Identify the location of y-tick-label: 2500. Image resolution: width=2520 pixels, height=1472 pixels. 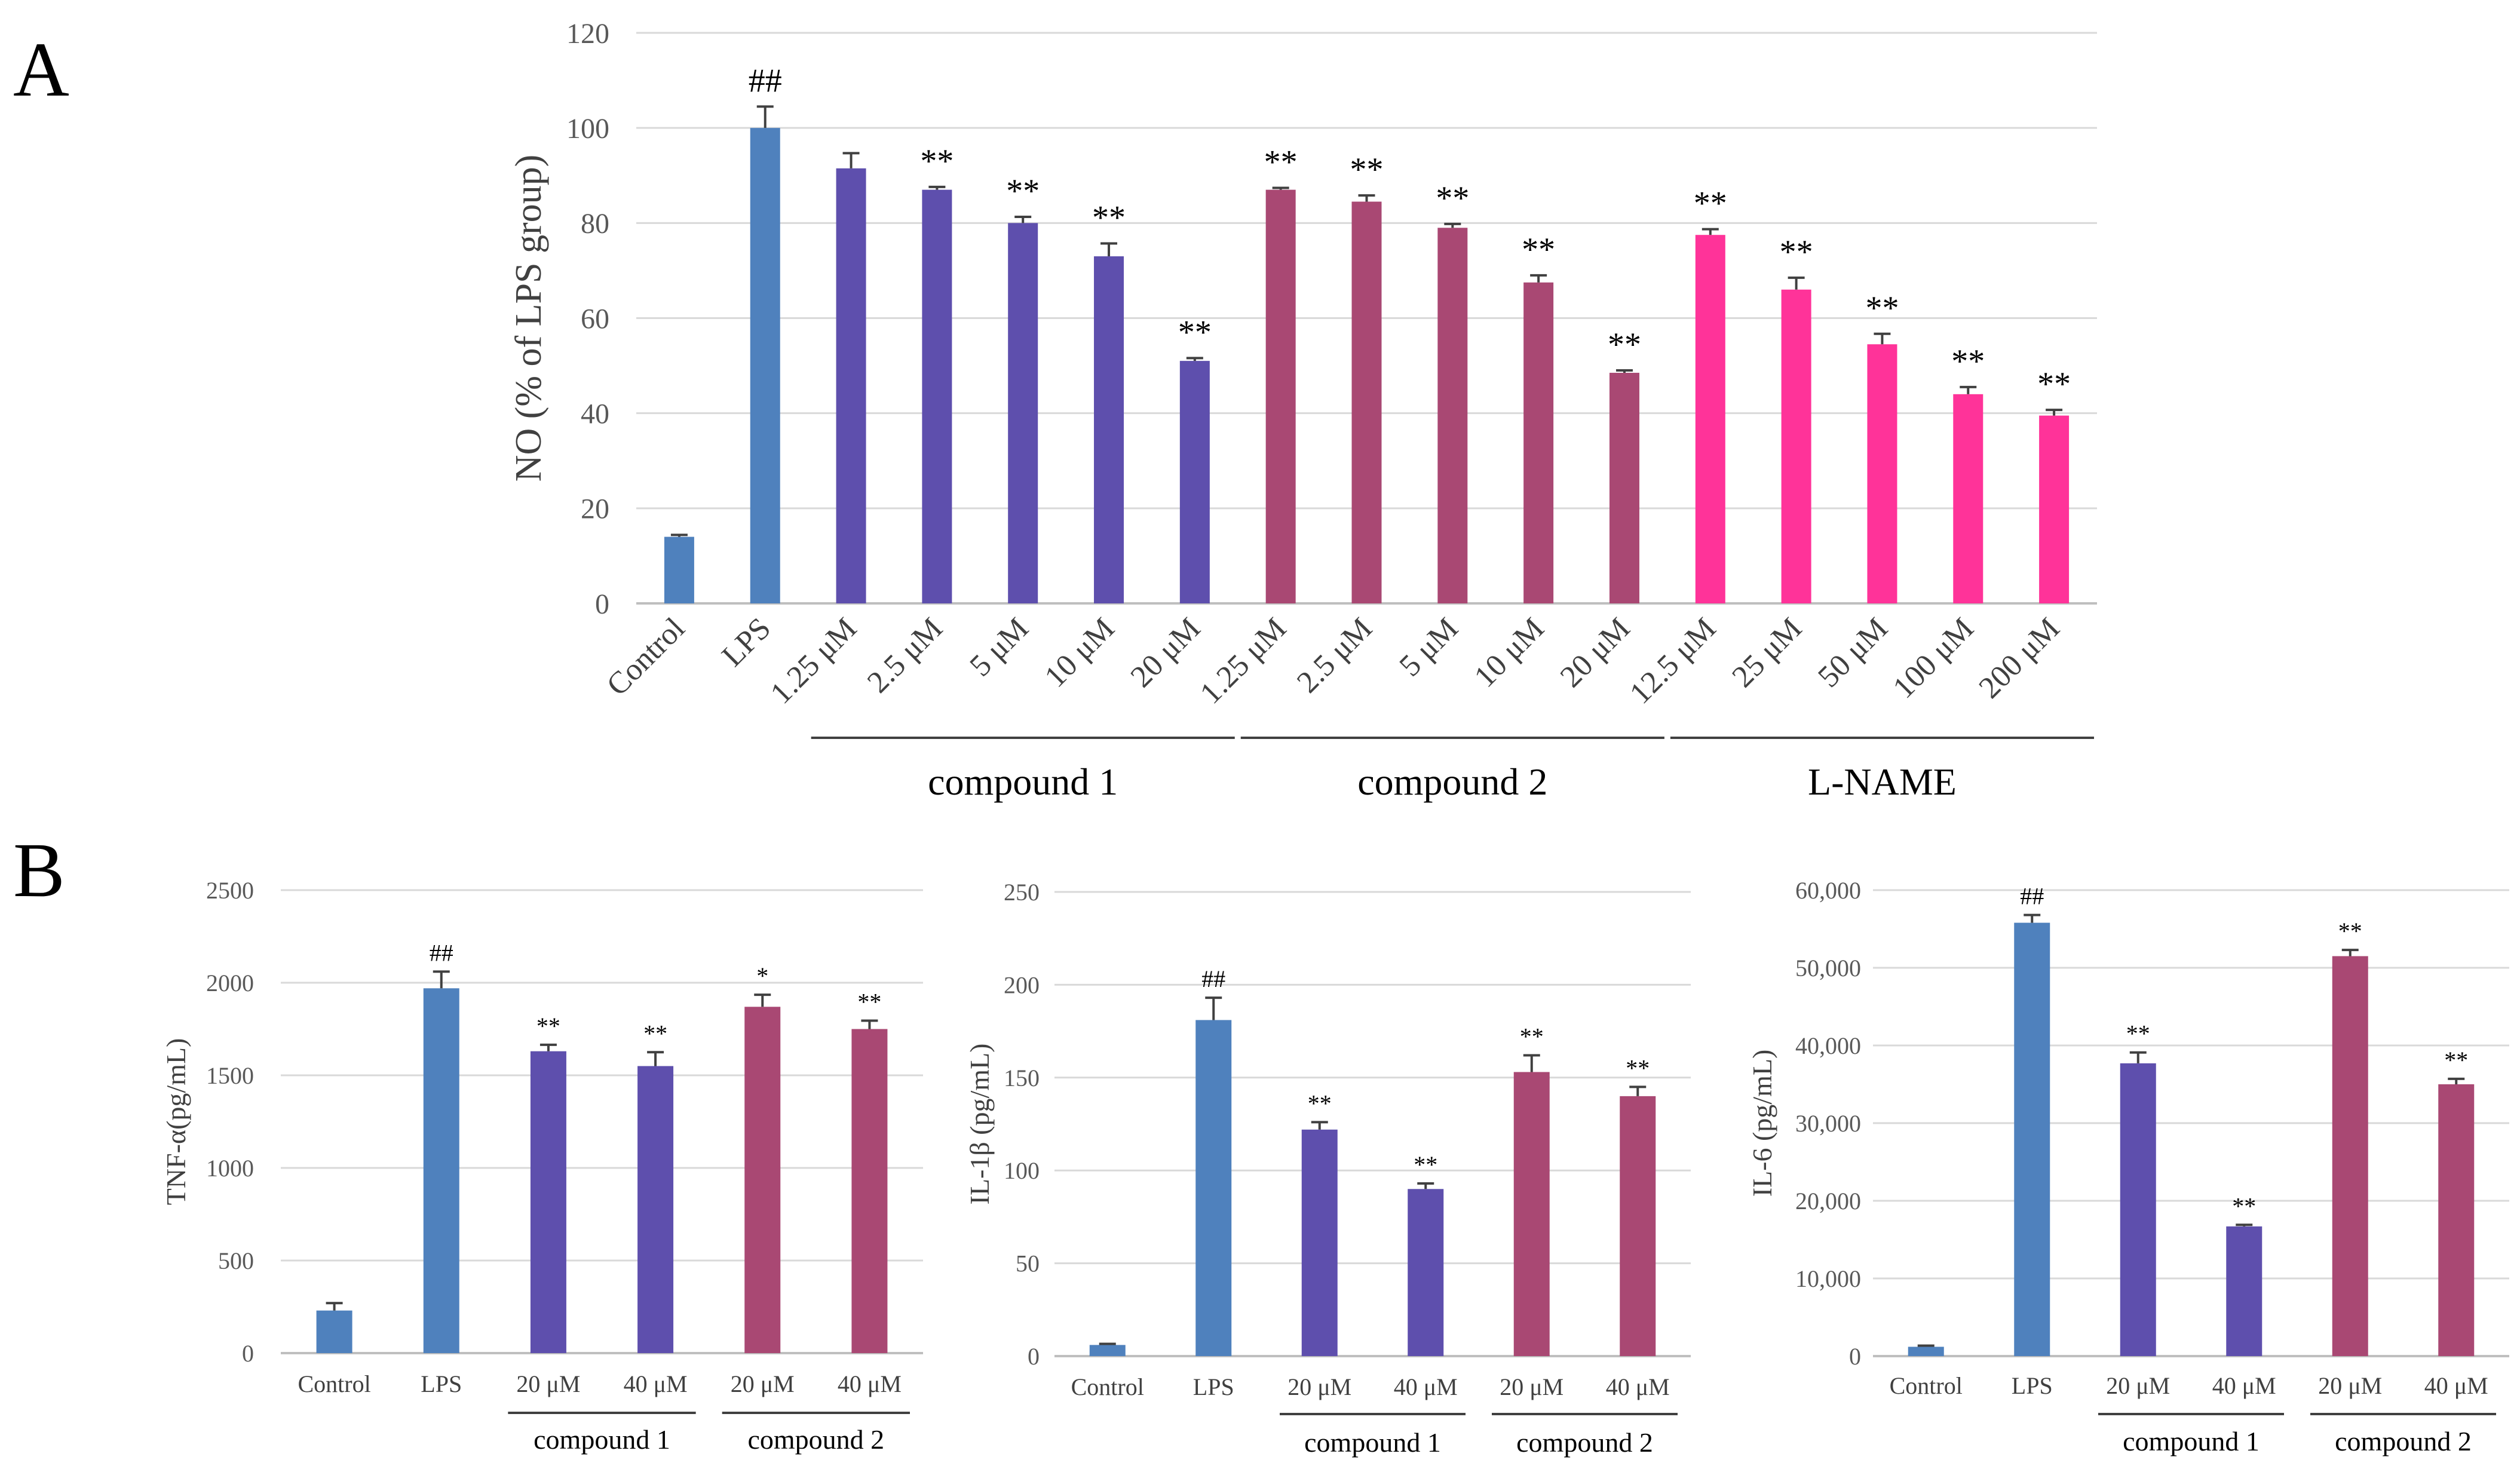
(230, 891).